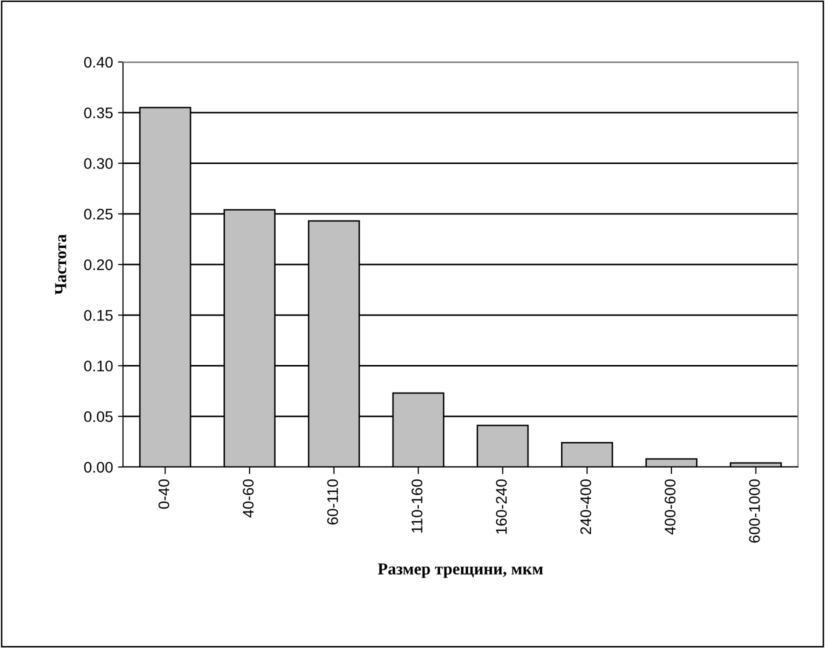  Describe the element at coordinates (98, 62) in the screenshot. I see `y-tick-label: 0.40` at that location.